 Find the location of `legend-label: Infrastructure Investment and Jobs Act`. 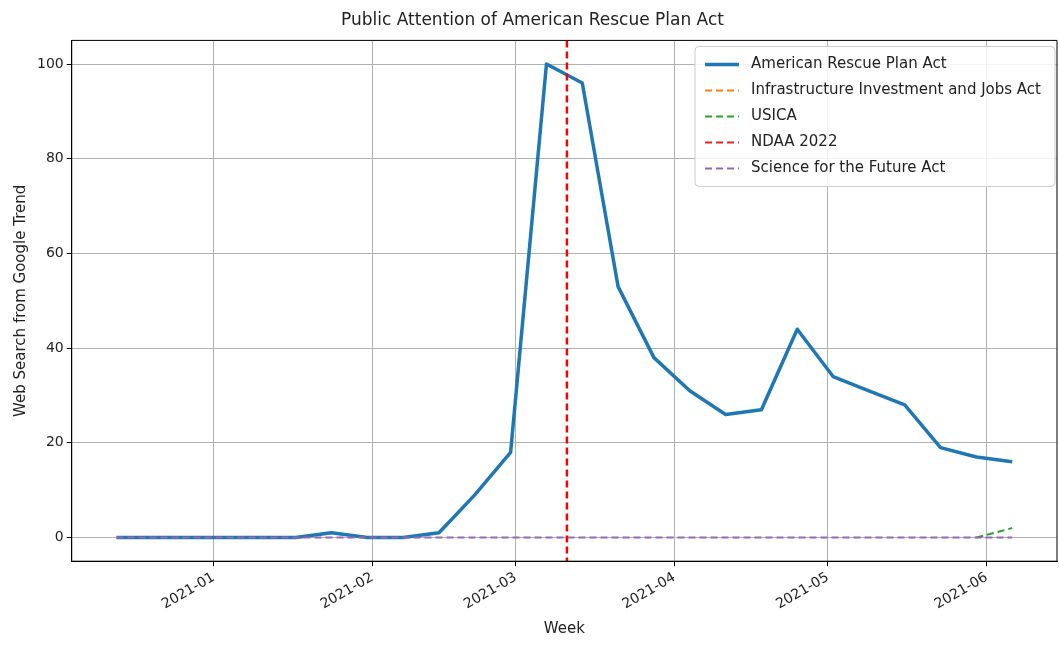

legend-label: Infrastructure Investment and Jobs Act is located at coordinates (896, 89).